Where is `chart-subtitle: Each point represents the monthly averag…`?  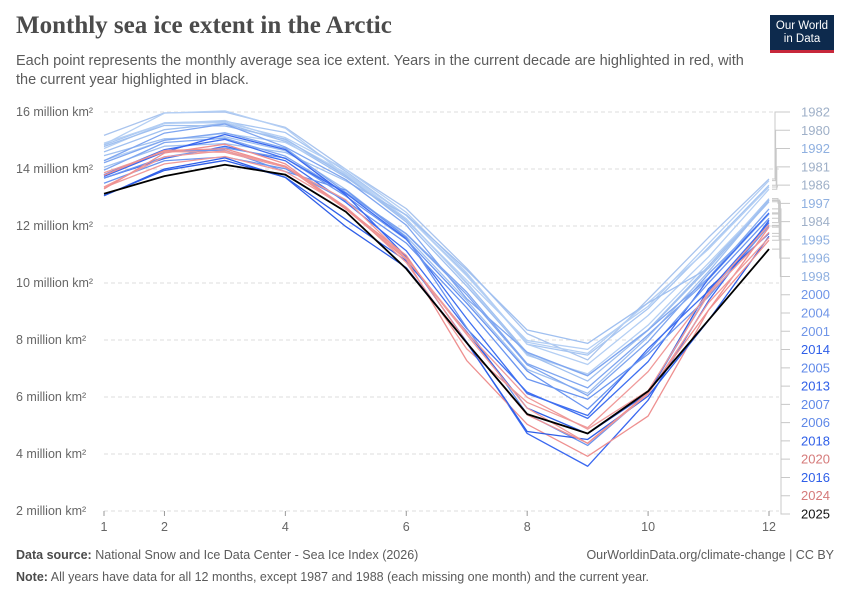
chart-subtitle: Each point represents the monthly averag… is located at coordinates (380, 70).